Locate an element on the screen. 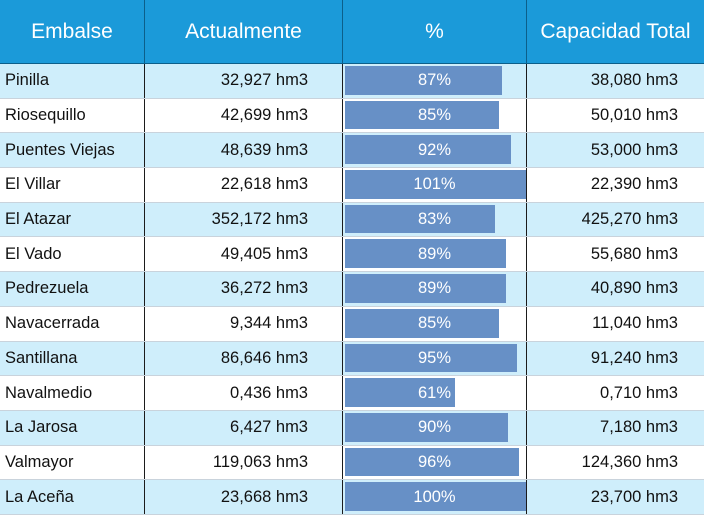 This screenshot has height=518, width=704. table-row: Puentes Viejas 48,639 hm3 92% 53,000 hm3 is located at coordinates (352, 151).